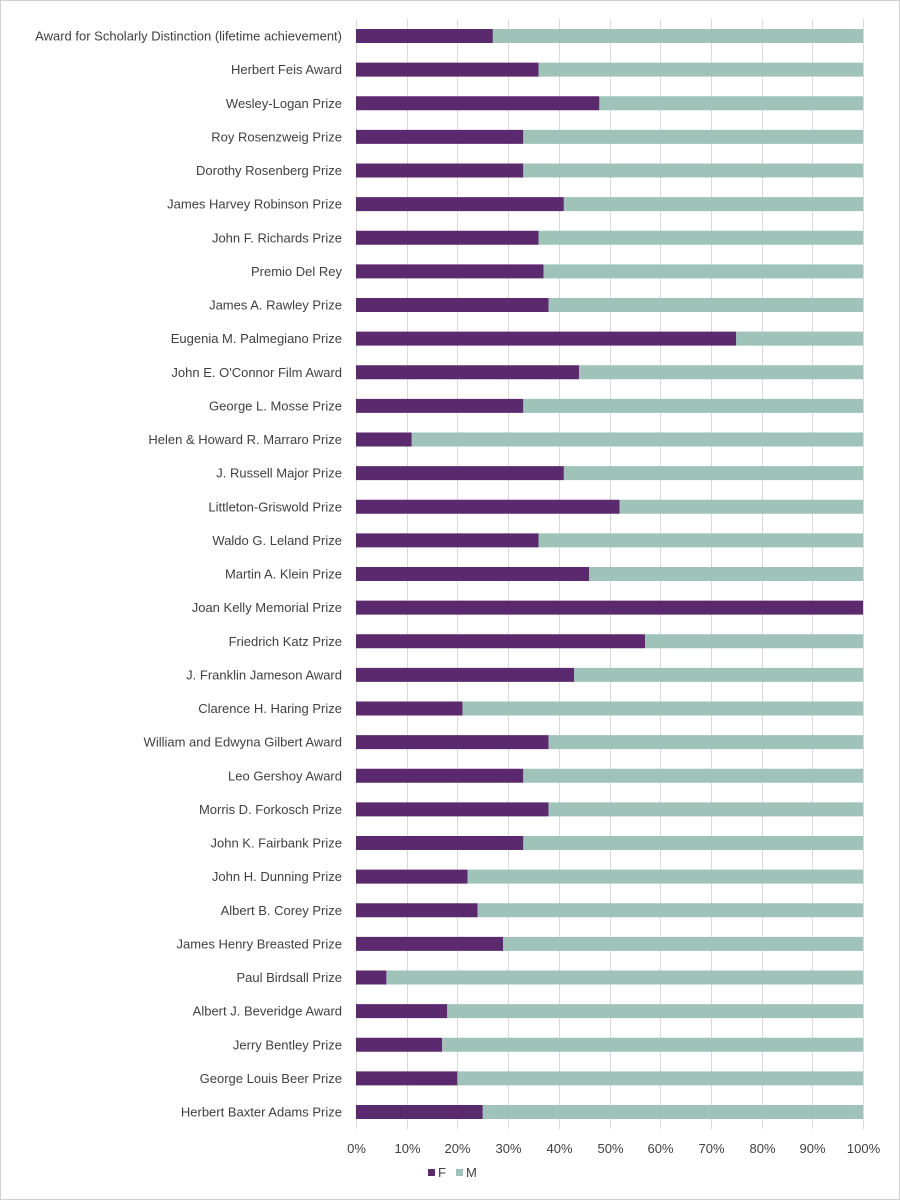 The width and height of the screenshot is (900, 1200). Describe the element at coordinates (245, 439) in the screenshot. I see `category-label: Helen & Howard R. Marraro Prize` at that location.